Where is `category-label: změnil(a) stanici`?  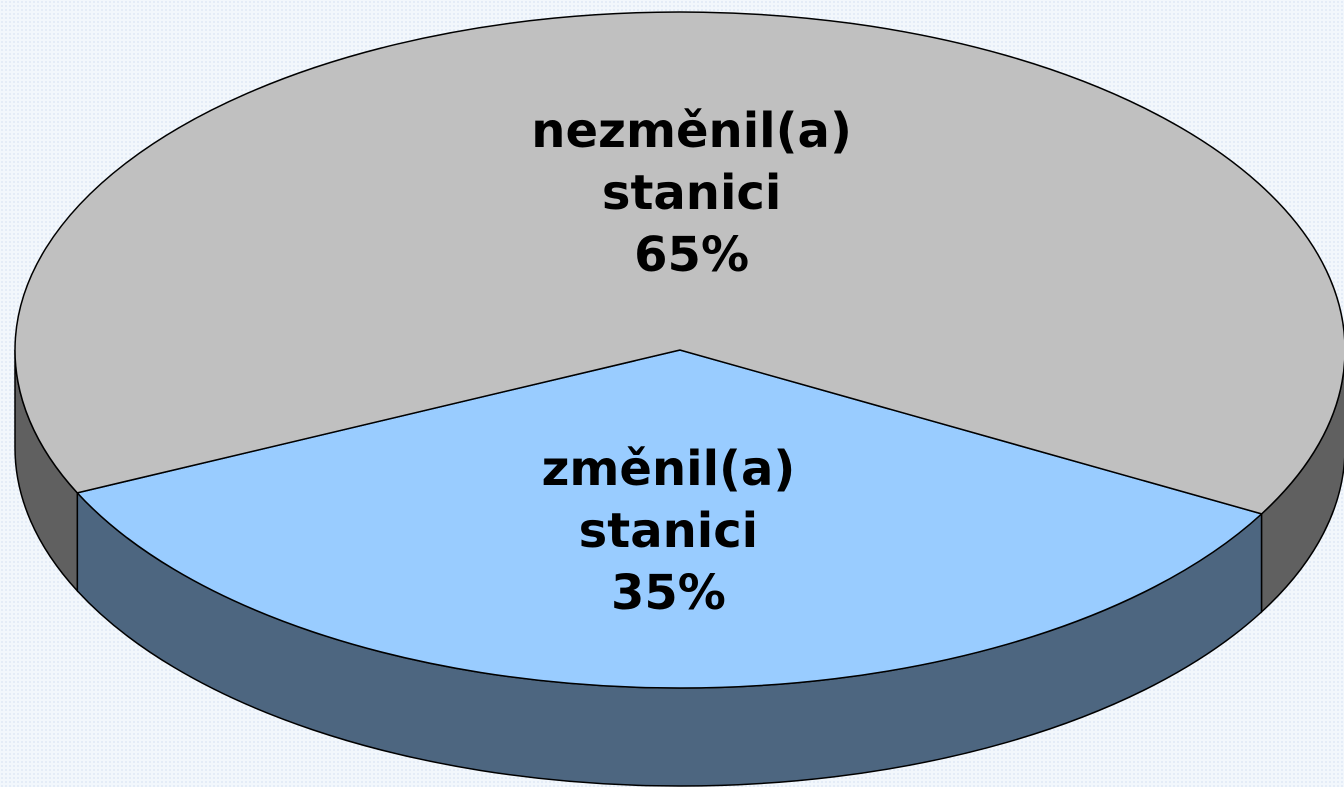
category-label: změnil(a) stanici is located at coordinates (668, 499).